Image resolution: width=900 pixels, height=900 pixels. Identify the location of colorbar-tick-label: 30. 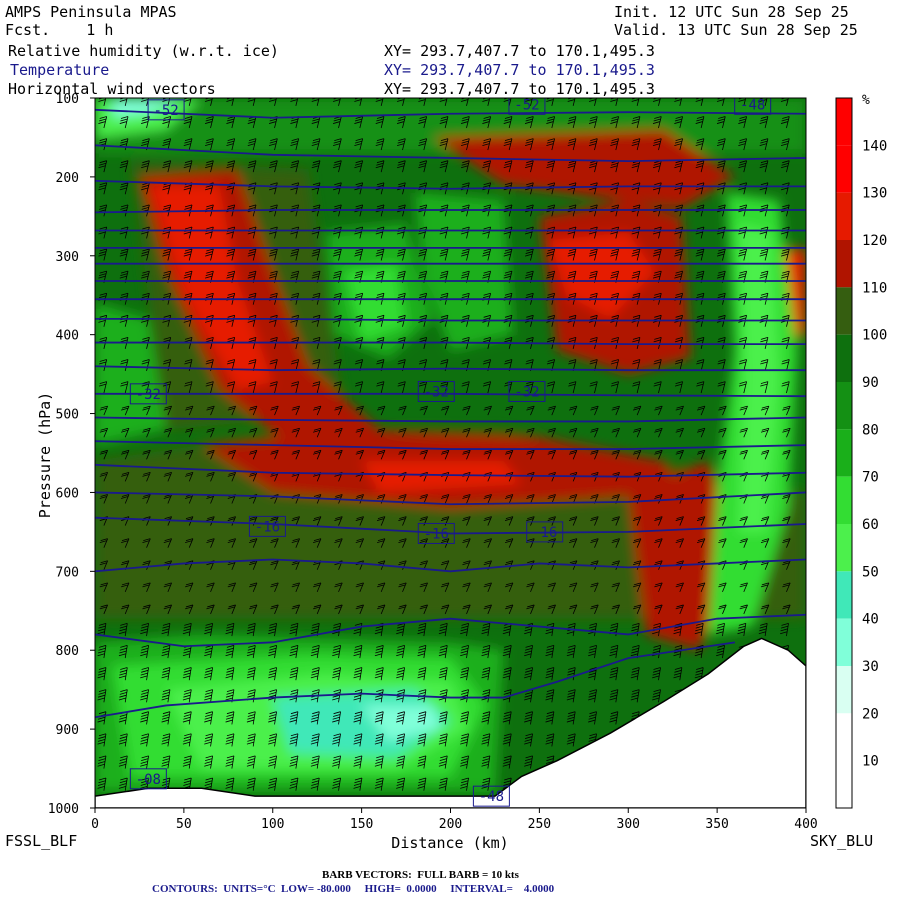
(870, 667).